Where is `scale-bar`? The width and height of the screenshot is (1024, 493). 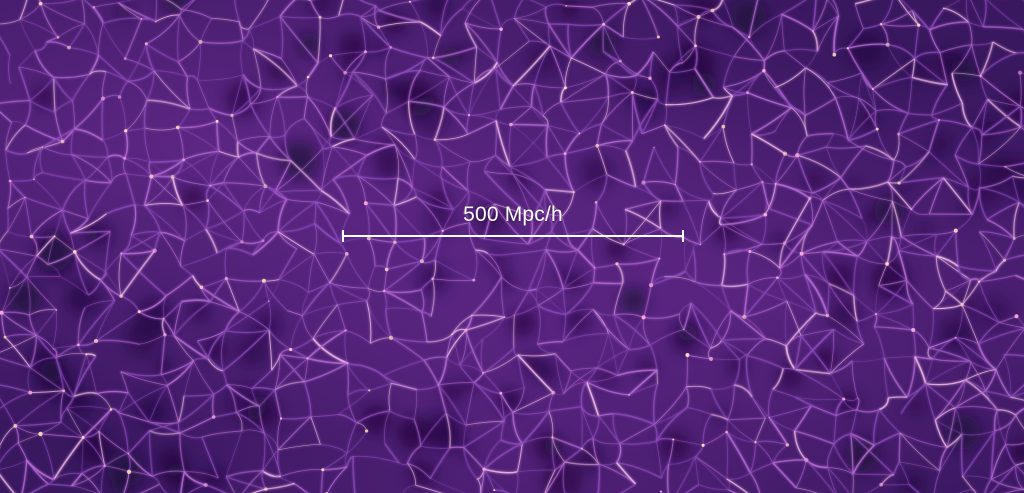
scale-bar is located at coordinates (513, 236).